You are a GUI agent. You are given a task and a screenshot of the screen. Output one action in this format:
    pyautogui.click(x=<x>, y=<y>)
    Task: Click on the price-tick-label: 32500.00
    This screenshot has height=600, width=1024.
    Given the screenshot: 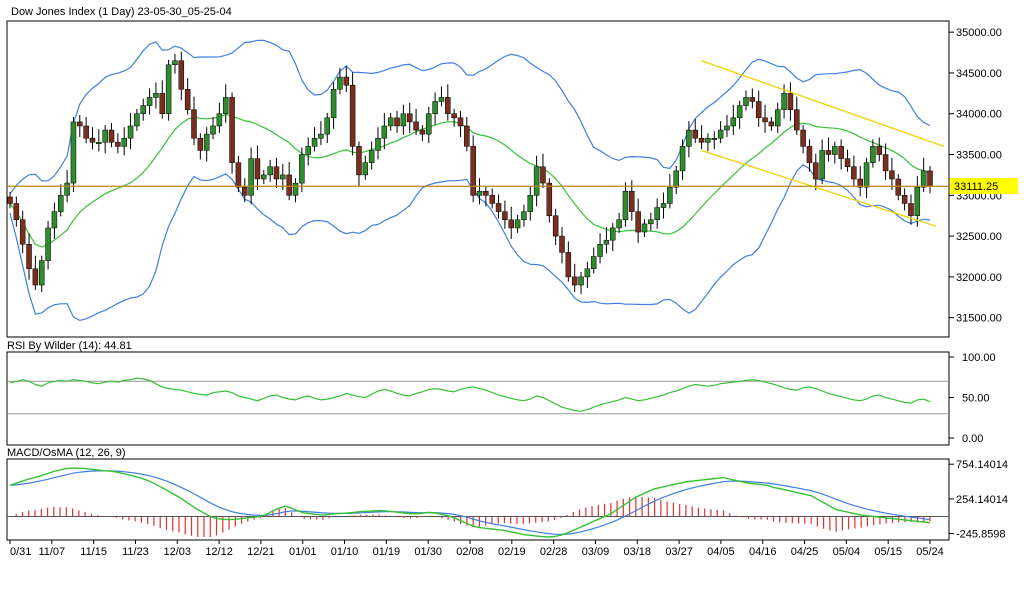 What is the action you would take?
    pyautogui.click(x=979, y=237)
    